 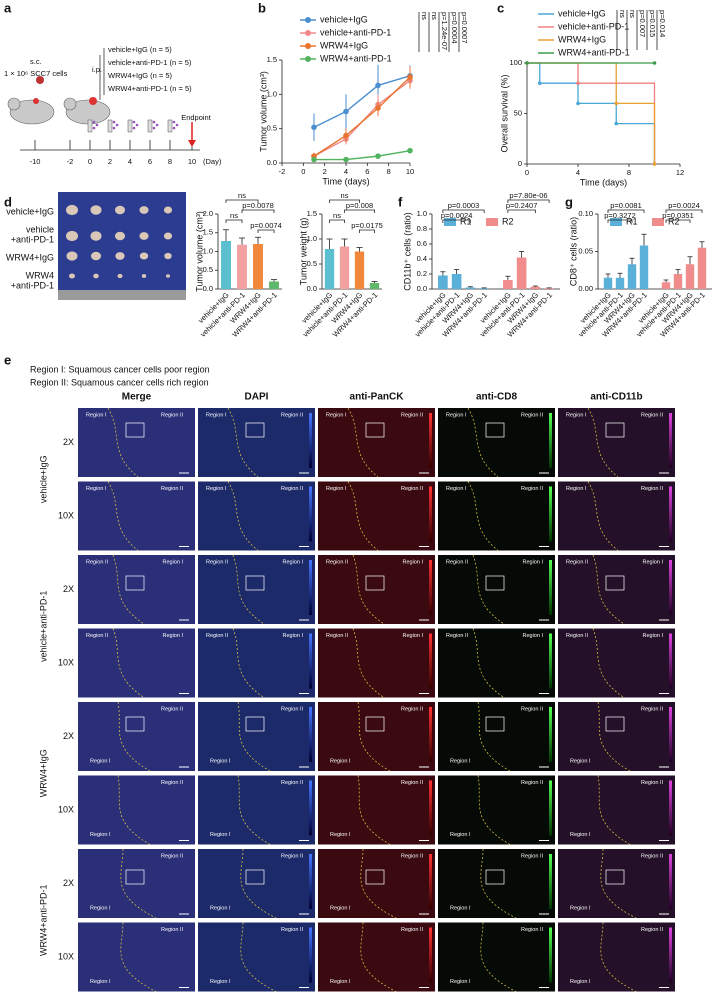 What do you see at coordinates (208, 213) in the screenshot?
I see `y-tick-label: 2.0` at bounding box center [208, 213].